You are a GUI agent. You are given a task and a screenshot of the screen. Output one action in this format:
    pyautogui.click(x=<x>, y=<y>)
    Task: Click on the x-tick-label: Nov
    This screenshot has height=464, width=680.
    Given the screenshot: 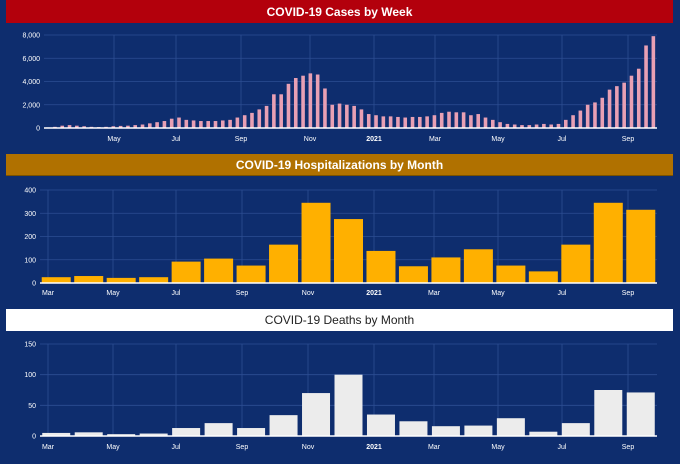 What is the action you would take?
    pyautogui.click(x=308, y=447)
    